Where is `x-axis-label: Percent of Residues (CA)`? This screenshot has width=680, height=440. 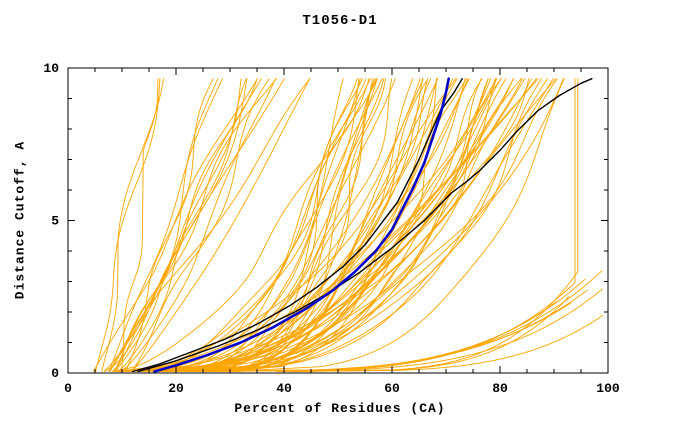 x-axis-label: Percent of Residues (CA) is located at coordinates (340, 408).